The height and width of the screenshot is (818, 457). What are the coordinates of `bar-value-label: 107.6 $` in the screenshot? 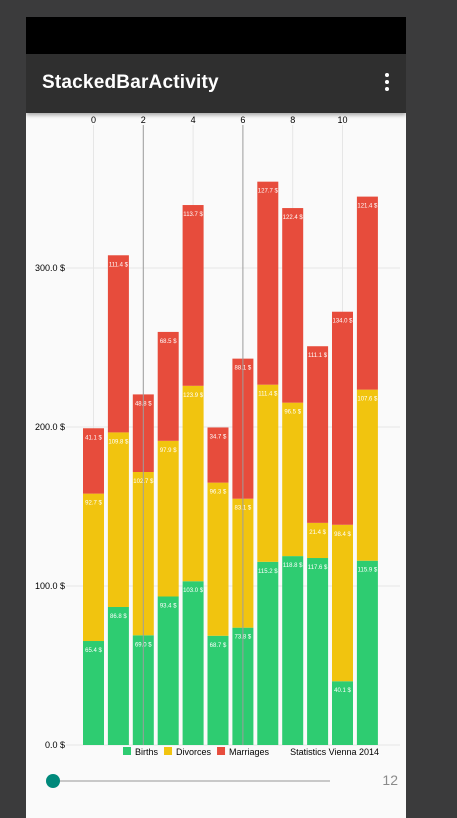 It's located at (367, 400).